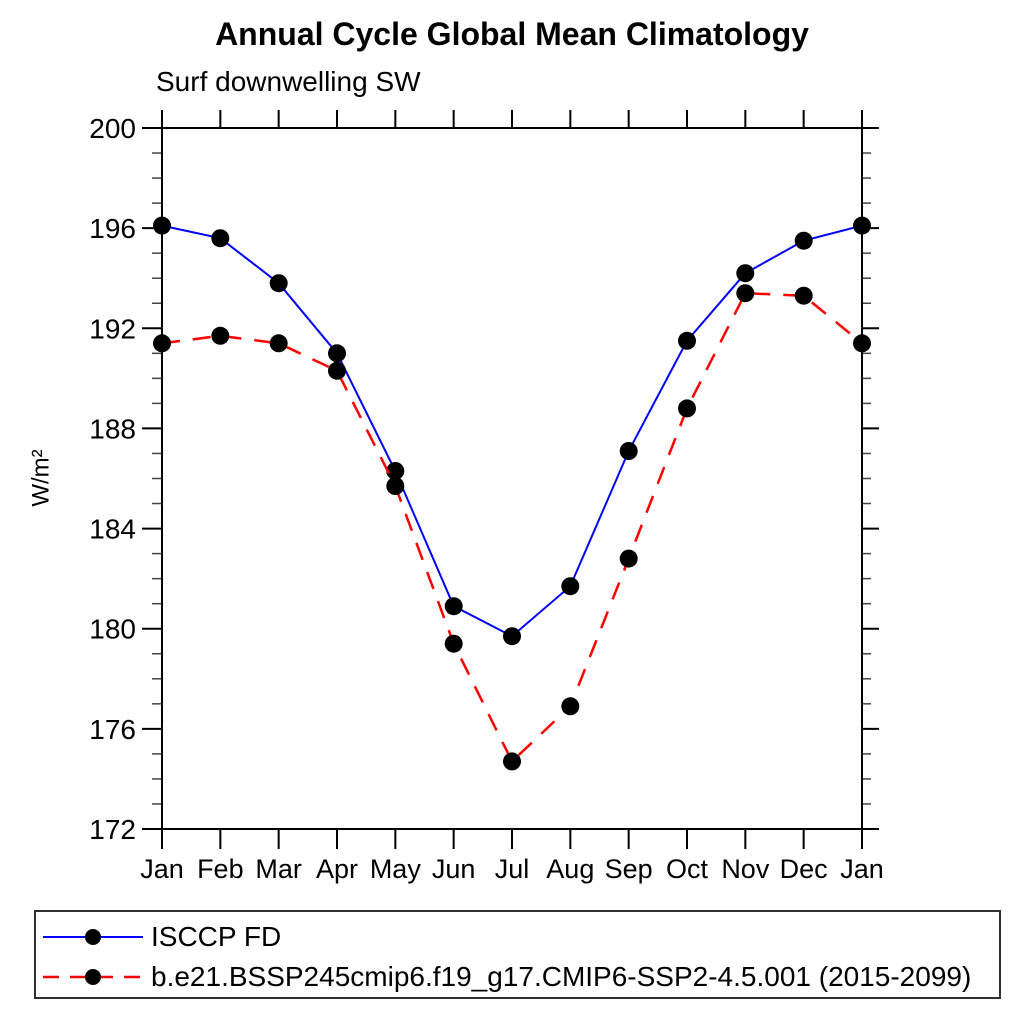  Describe the element at coordinates (112, 729) in the screenshot. I see `y-tick-label: 176` at that location.